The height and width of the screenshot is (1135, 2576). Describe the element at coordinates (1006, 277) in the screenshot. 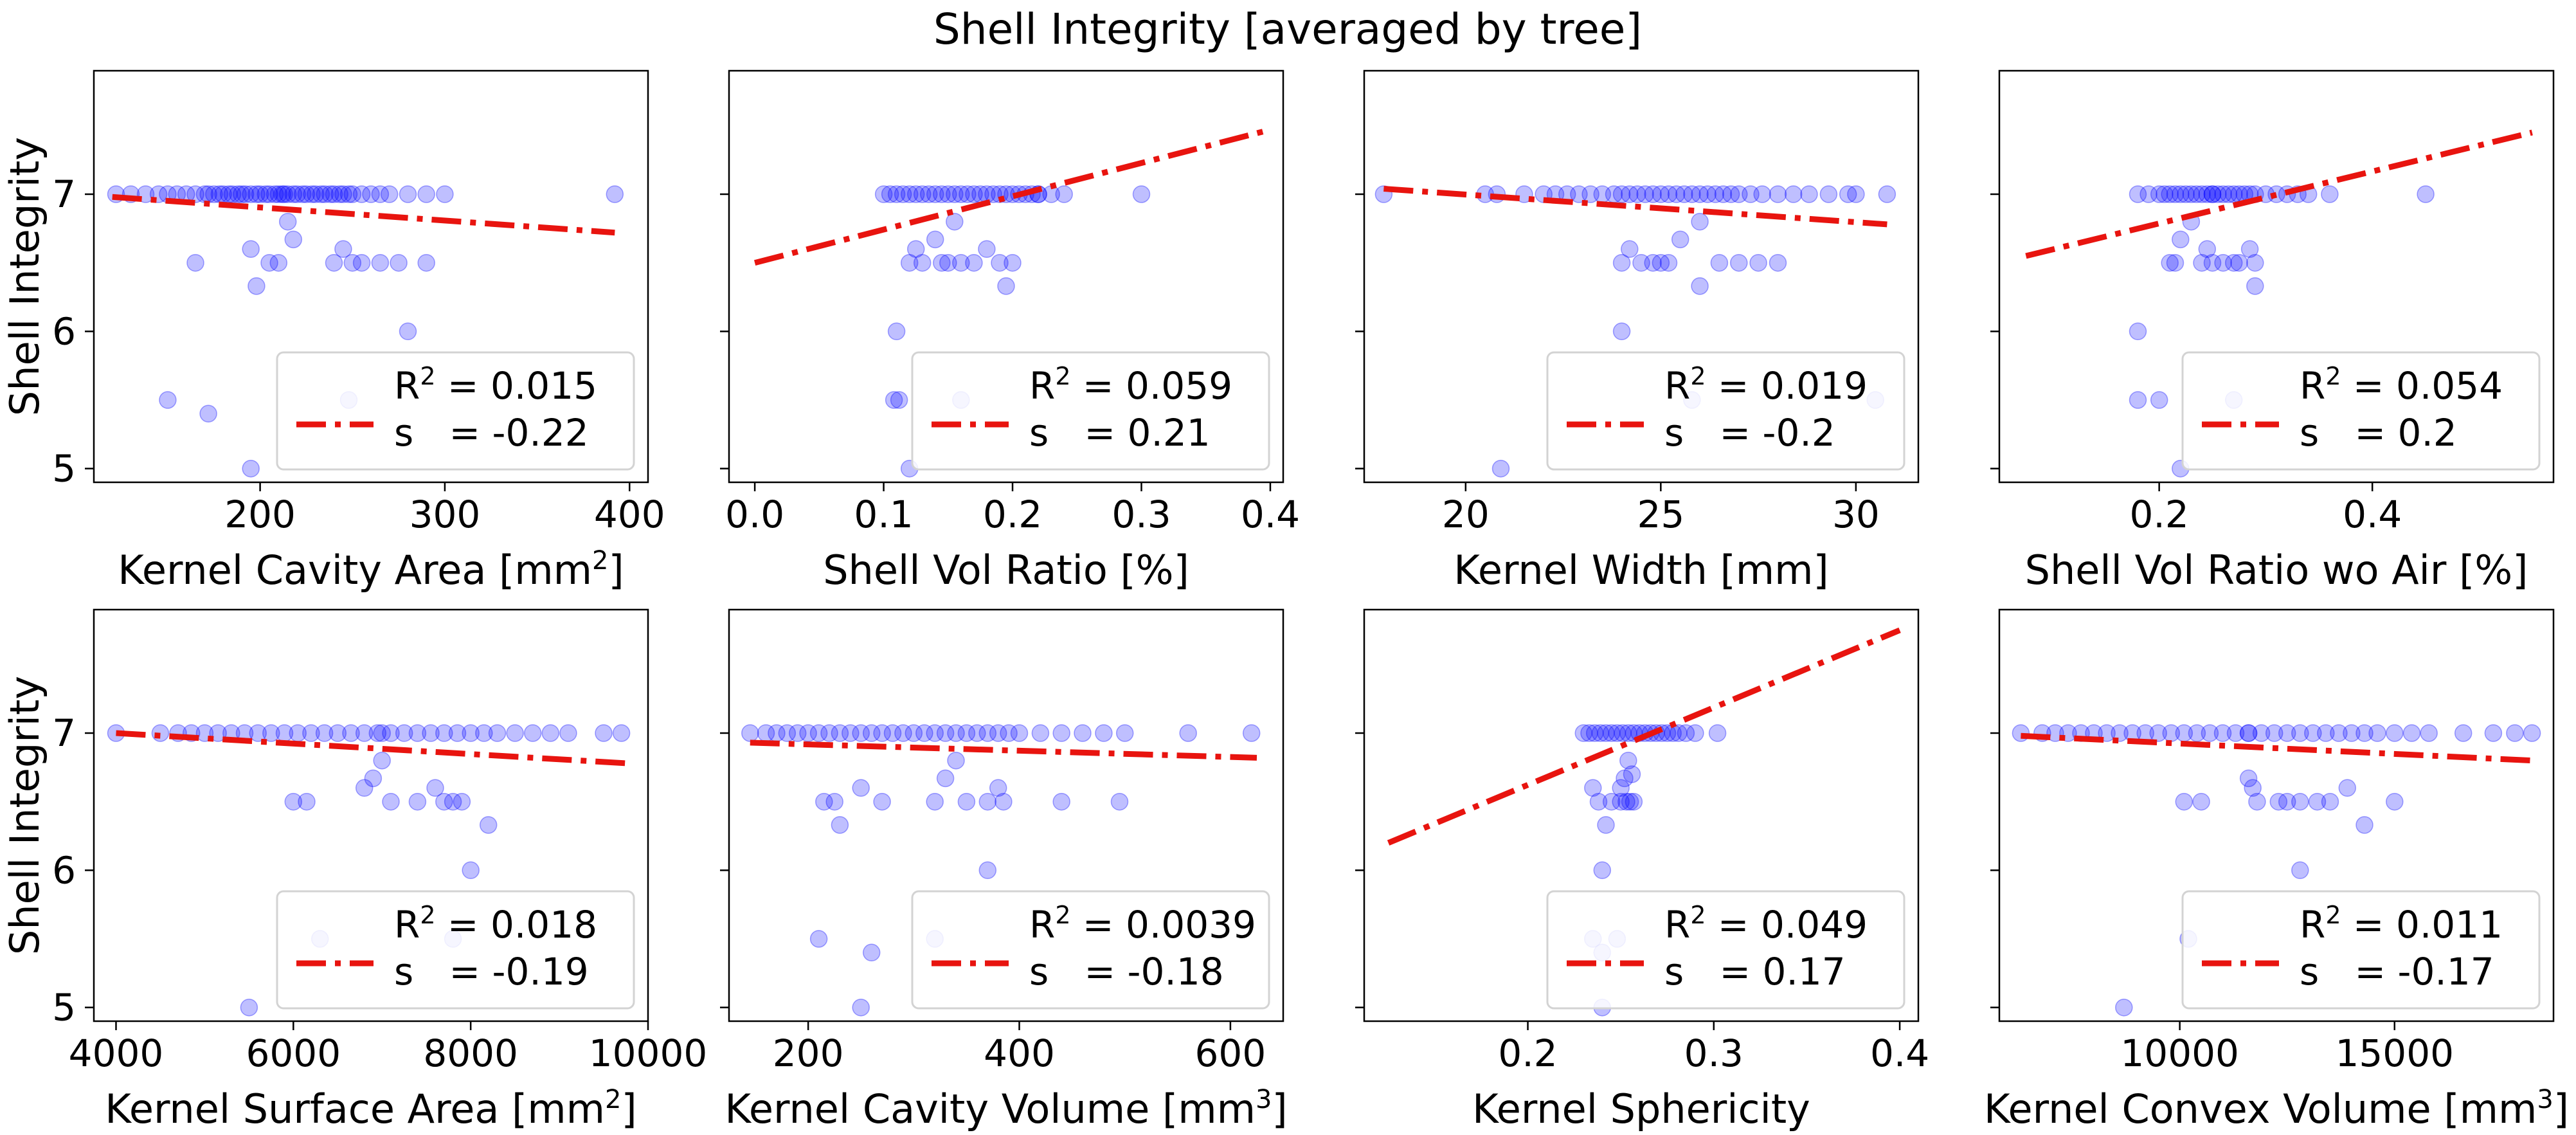

I see `axes-frame` at that location.